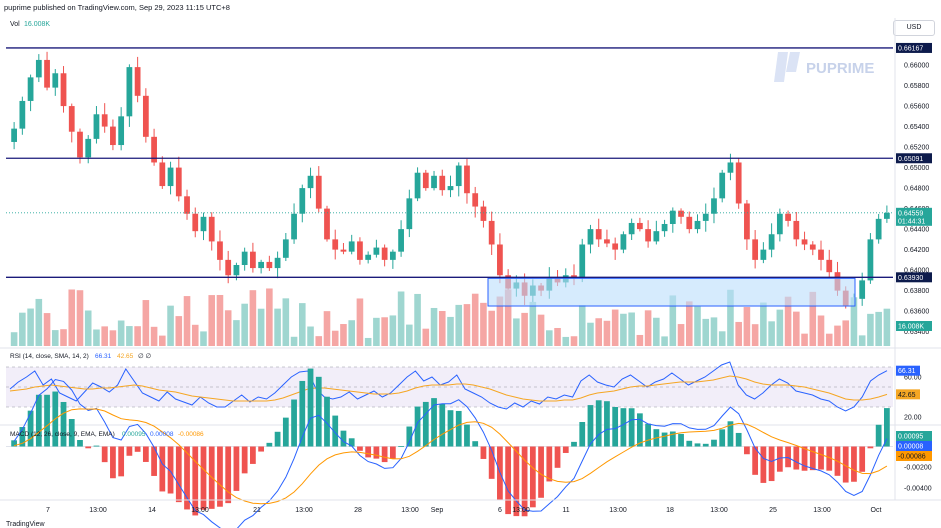 This screenshot has width=941, height=528. Describe the element at coordinates (781, 67) in the screenshot. I see `watermark-mark` at that location.